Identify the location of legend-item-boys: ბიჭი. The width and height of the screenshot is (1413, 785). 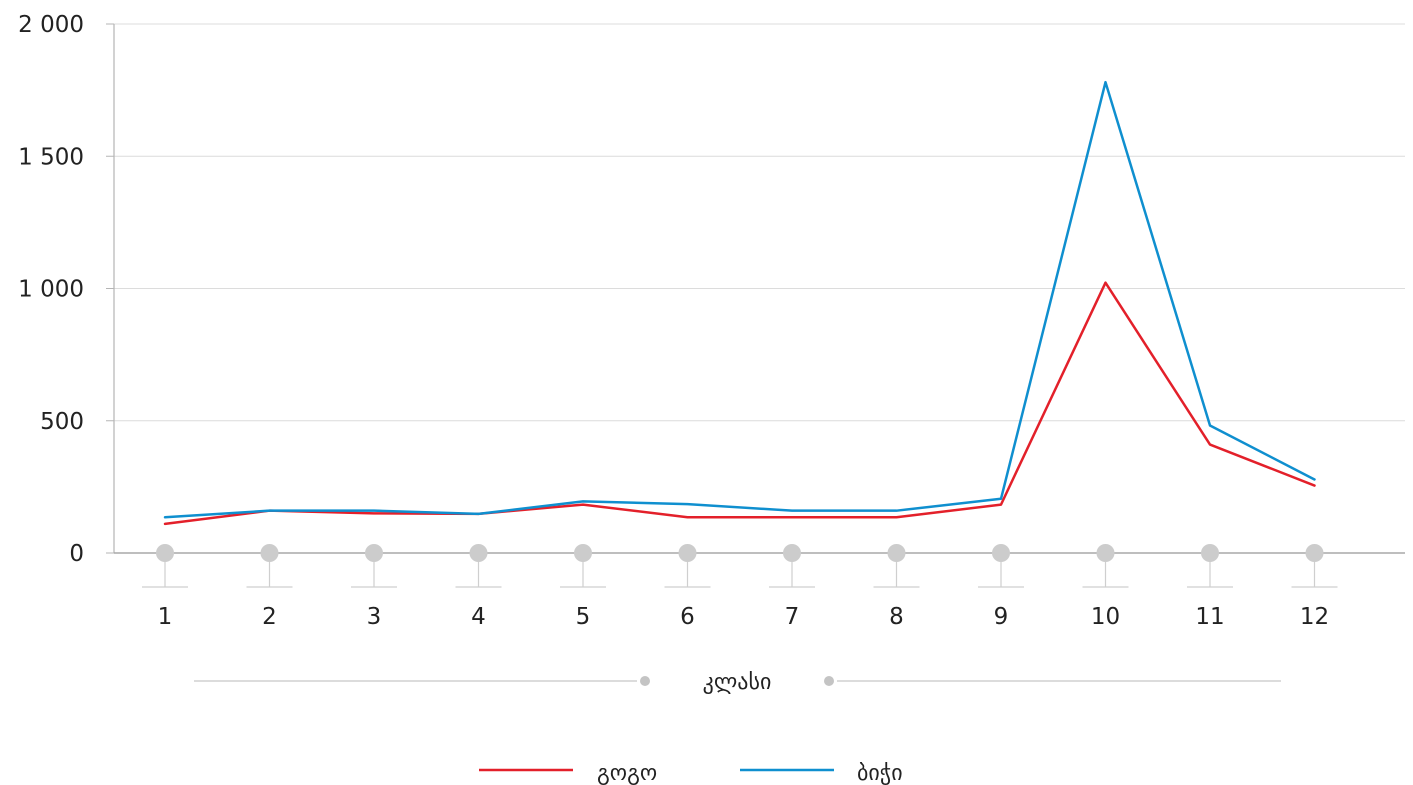
(821, 773).